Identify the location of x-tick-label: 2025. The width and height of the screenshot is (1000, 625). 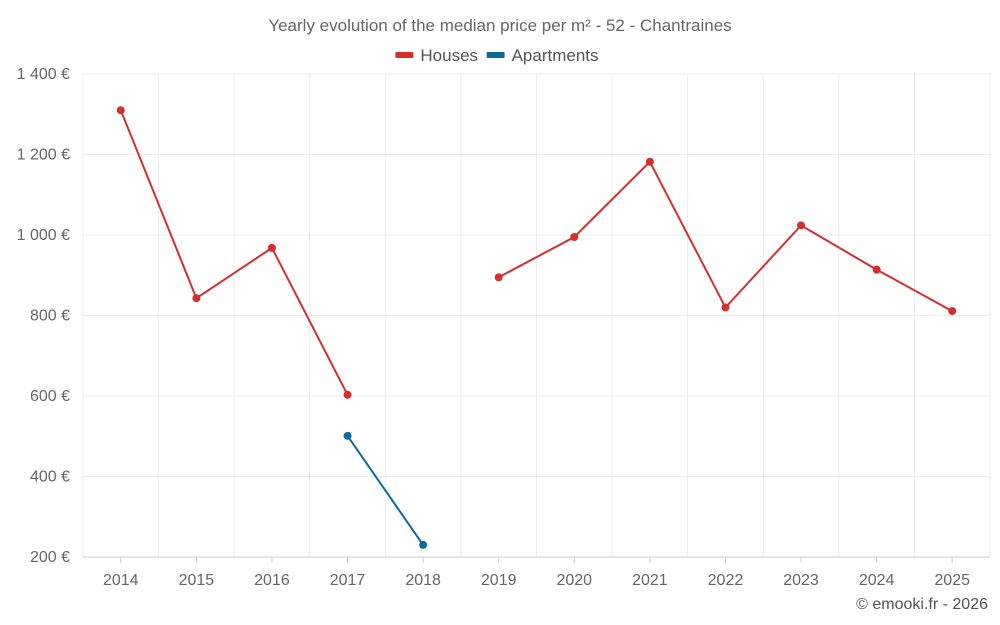
(952, 580).